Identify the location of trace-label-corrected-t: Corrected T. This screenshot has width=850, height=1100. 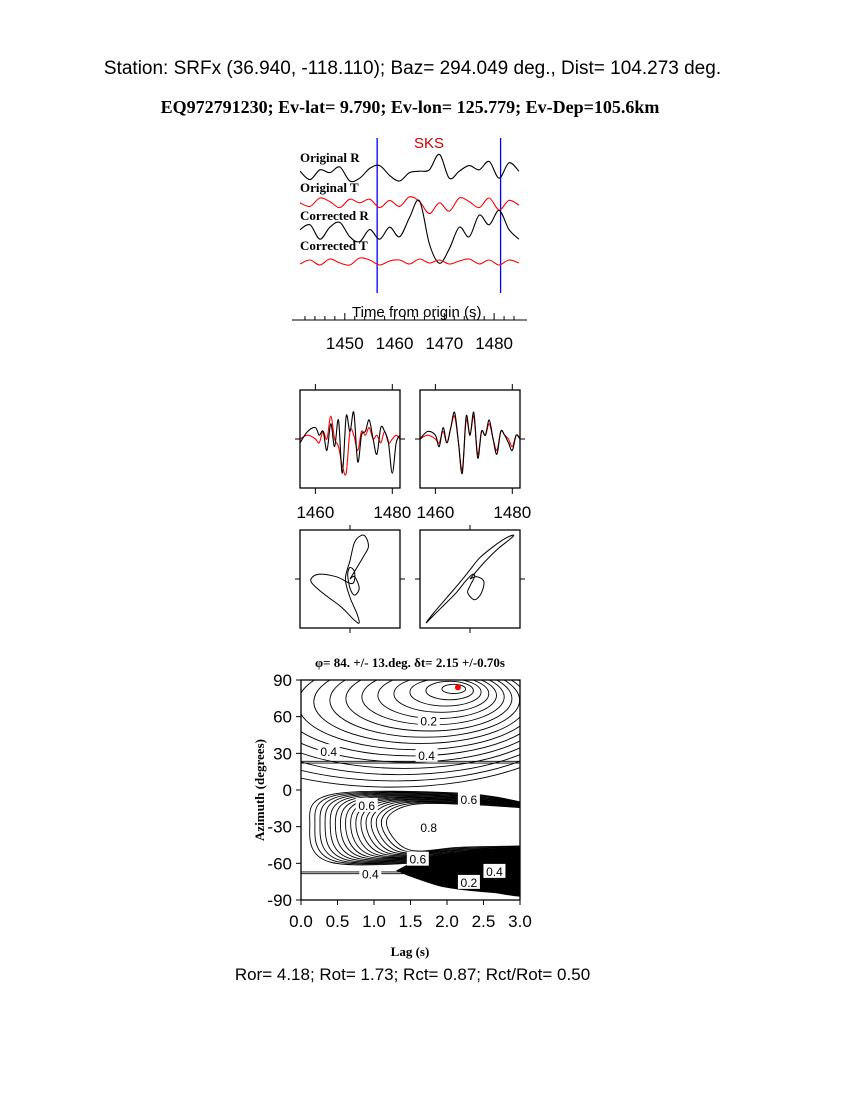
(334, 245).